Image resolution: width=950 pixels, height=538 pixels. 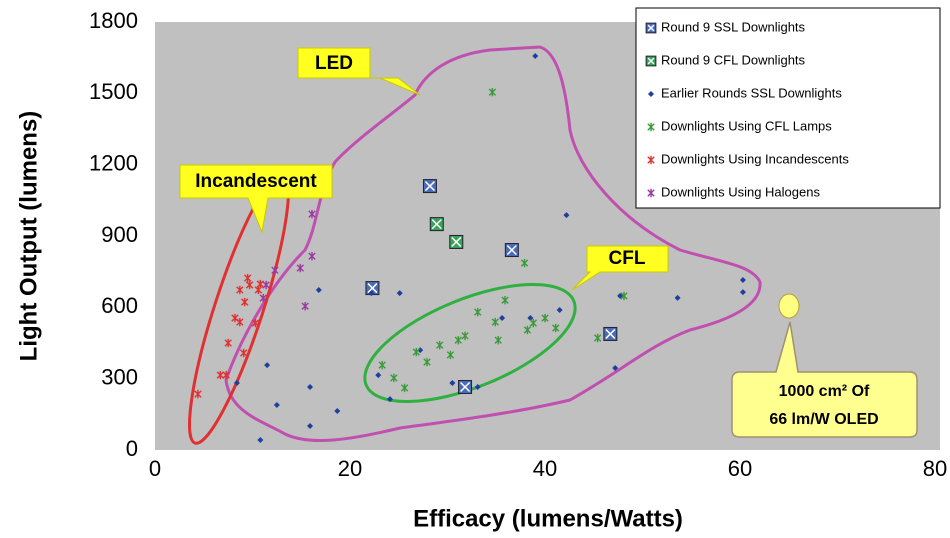 I want to click on x-tick-label: 0, so click(x=155, y=468).